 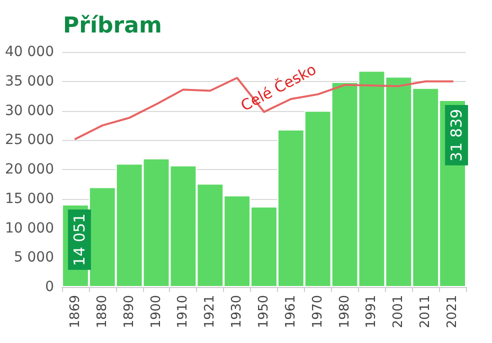 What do you see at coordinates (34, 258) in the screenshot?
I see `y-tick-label: 5 000` at bounding box center [34, 258].